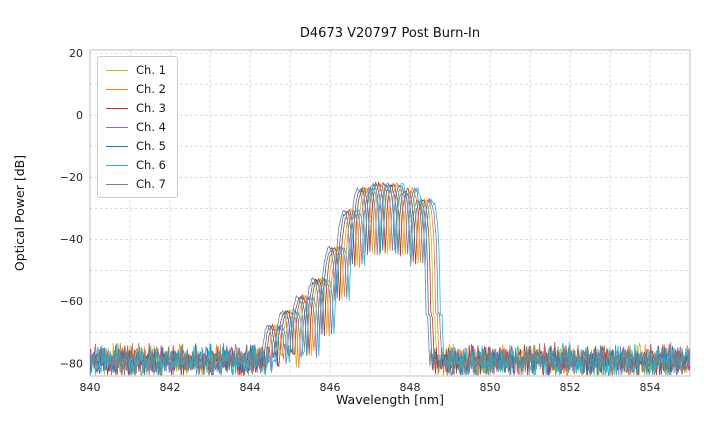 The width and height of the screenshot is (720, 432). I want to click on x-axis-label: Wavelength [nm], so click(390, 399).